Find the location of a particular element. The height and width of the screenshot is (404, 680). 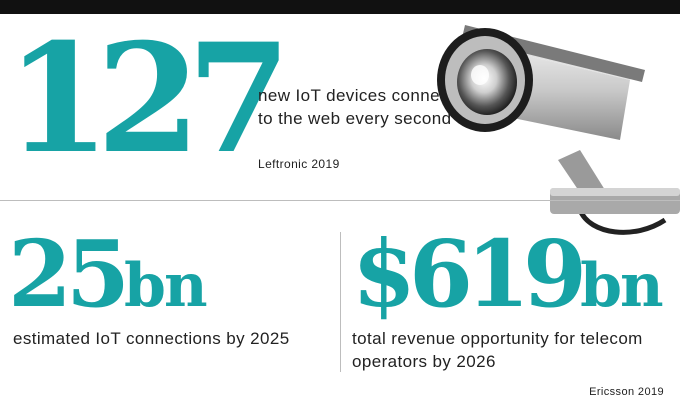

stat-25bn-value: 25 is located at coordinates (69, 274).